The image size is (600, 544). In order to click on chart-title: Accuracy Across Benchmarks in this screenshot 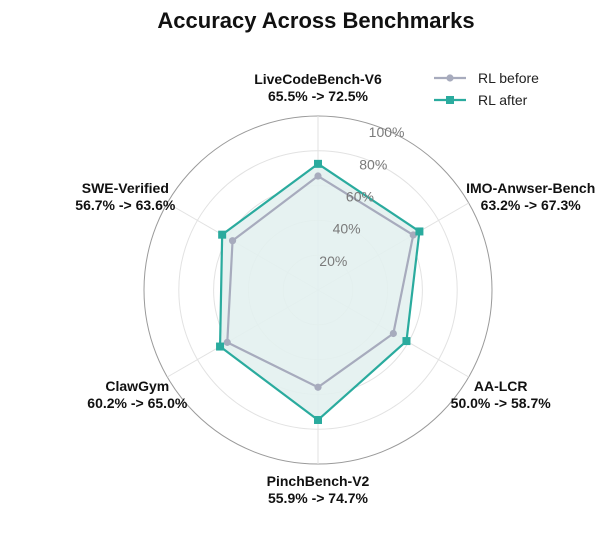, I will do `click(315, 20)`.